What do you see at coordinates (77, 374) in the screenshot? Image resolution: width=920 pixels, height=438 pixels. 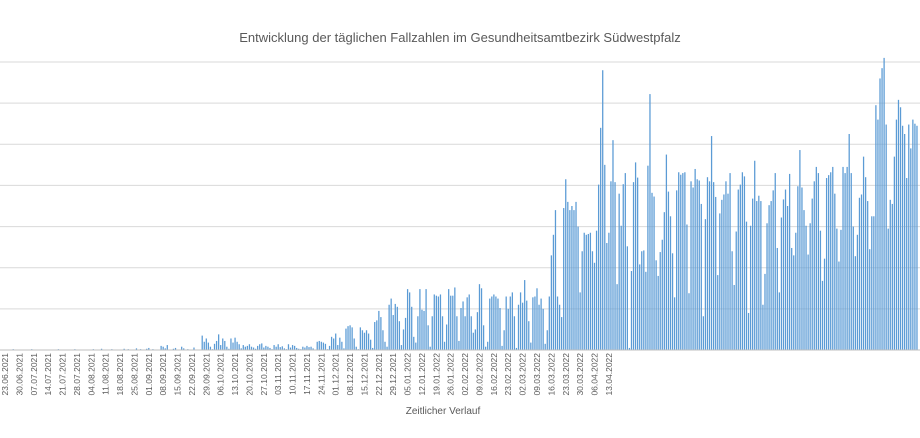 I see `x-tick-label-5: 28.07.2021` at bounding box center [77, 374].